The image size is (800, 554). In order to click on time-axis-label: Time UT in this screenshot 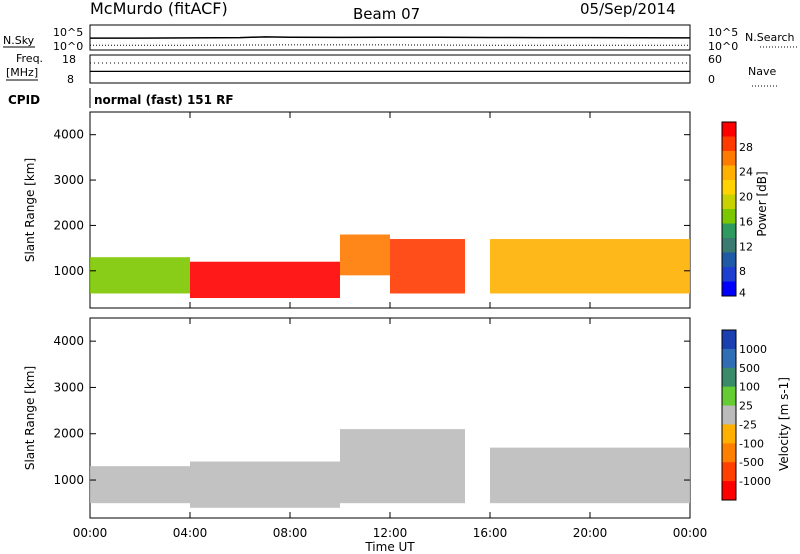, I will do `click(389, 547)`.